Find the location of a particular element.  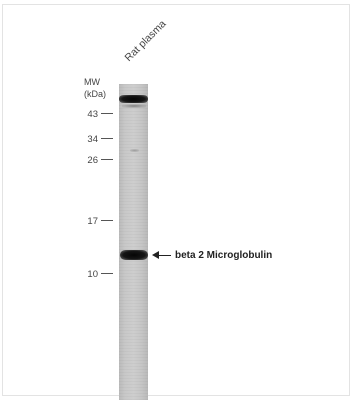

annotation-label: beta 2 Microglobulin is located at coordinates (224, 255).